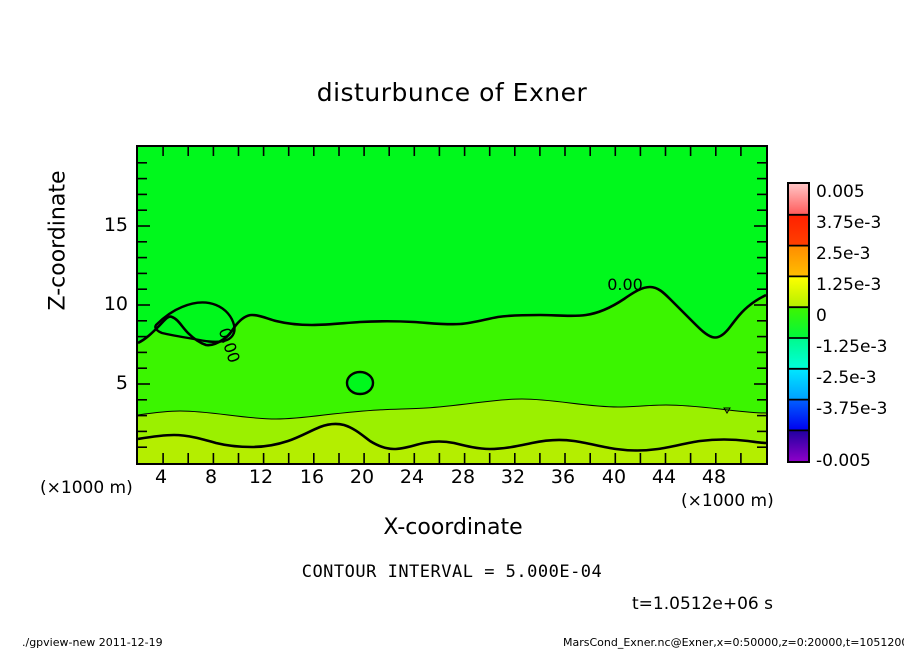 Image resolution: width=904 pixels, height=654 pixels. I want to click on y-axis-title: Z-coordinate, so click(58, 240).